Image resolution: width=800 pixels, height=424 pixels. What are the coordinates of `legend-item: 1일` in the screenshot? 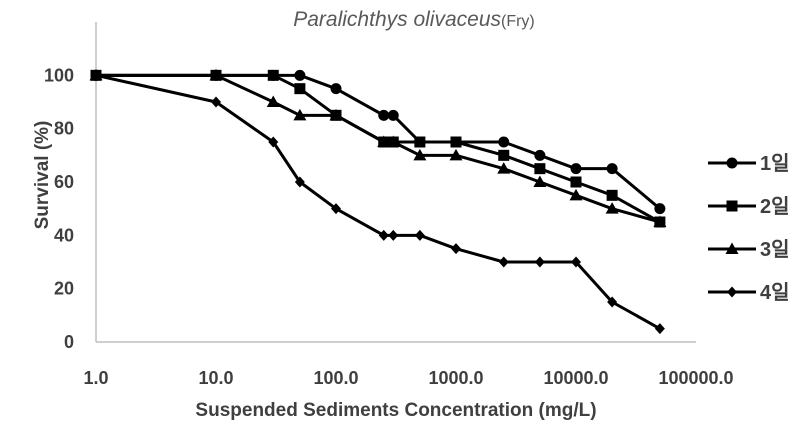 It's located at (749, 163).